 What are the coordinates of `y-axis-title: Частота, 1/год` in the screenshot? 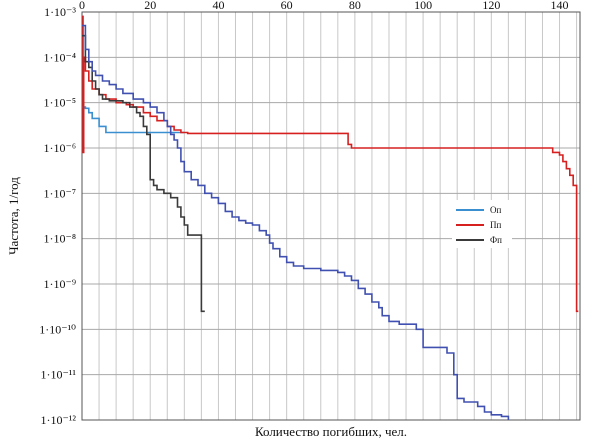 It's located at (13, 216).